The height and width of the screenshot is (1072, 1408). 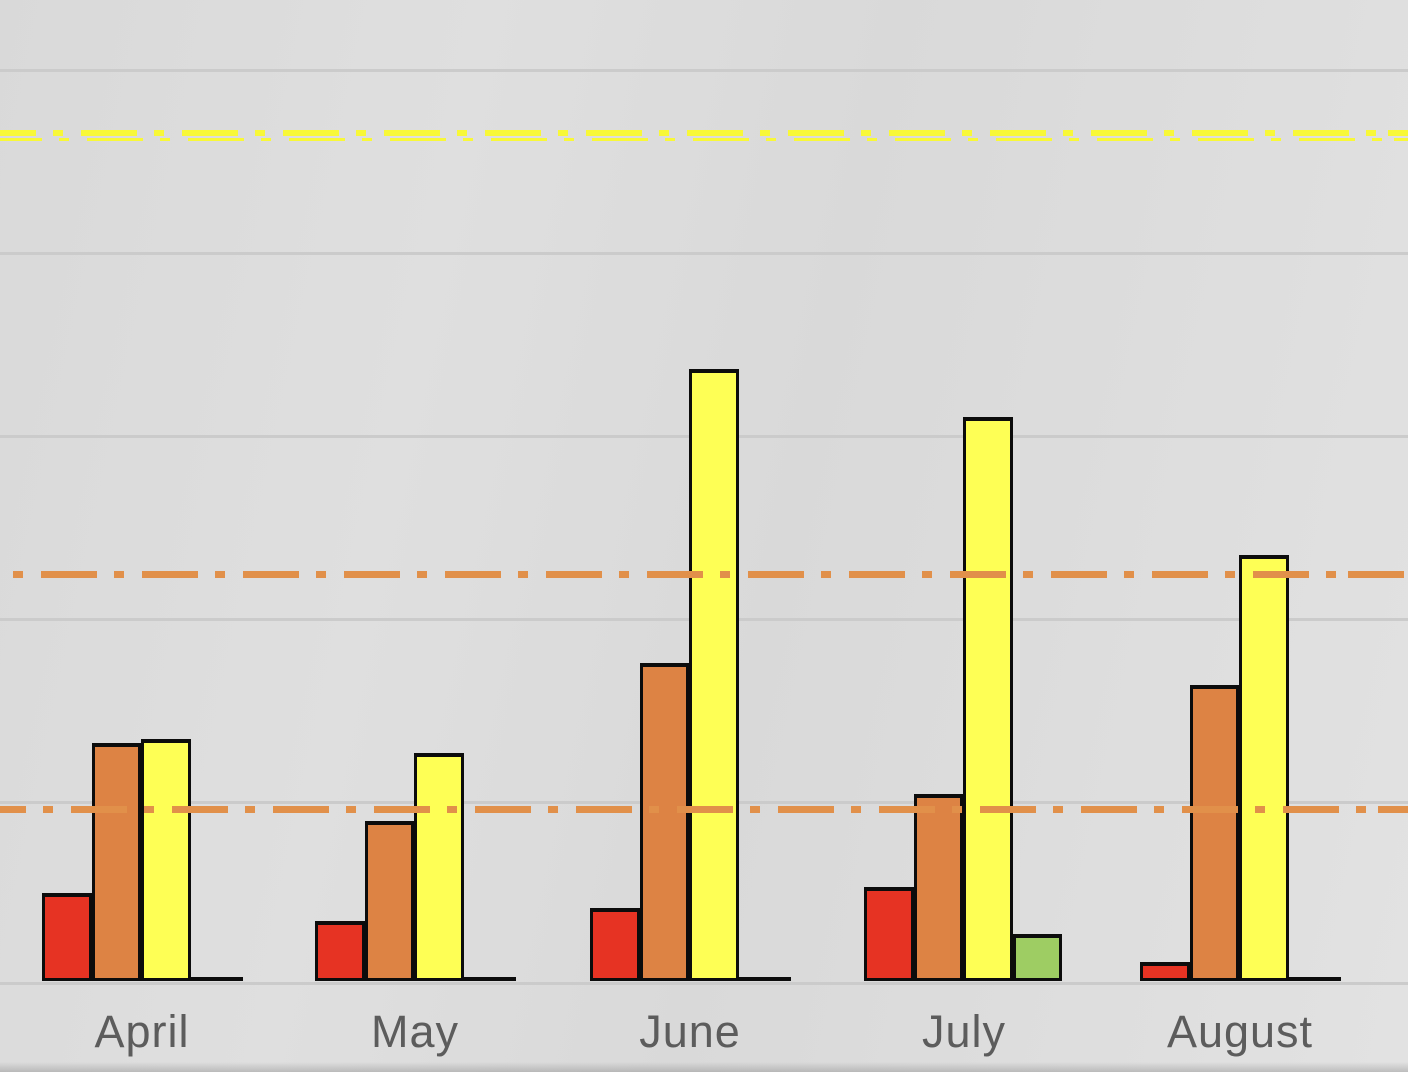 I want to click on bar-orange-july, so click(x=938, y=887).